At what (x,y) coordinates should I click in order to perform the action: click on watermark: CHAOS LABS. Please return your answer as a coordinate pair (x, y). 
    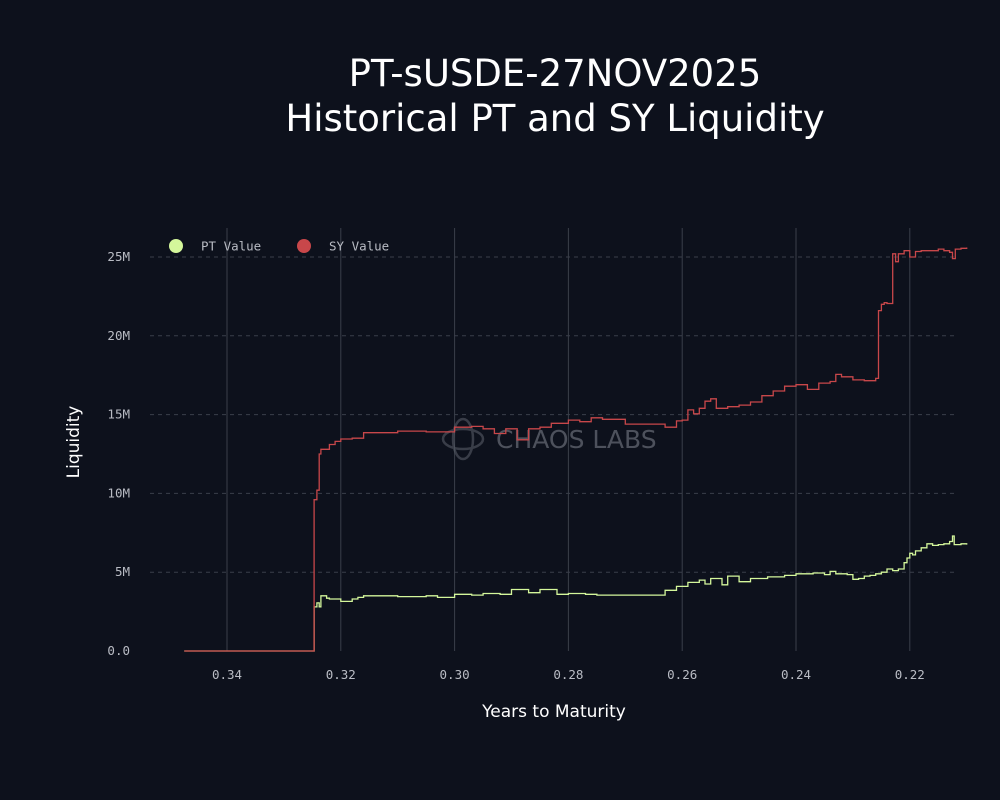
    Looking at the image, I should click on (549, 439).